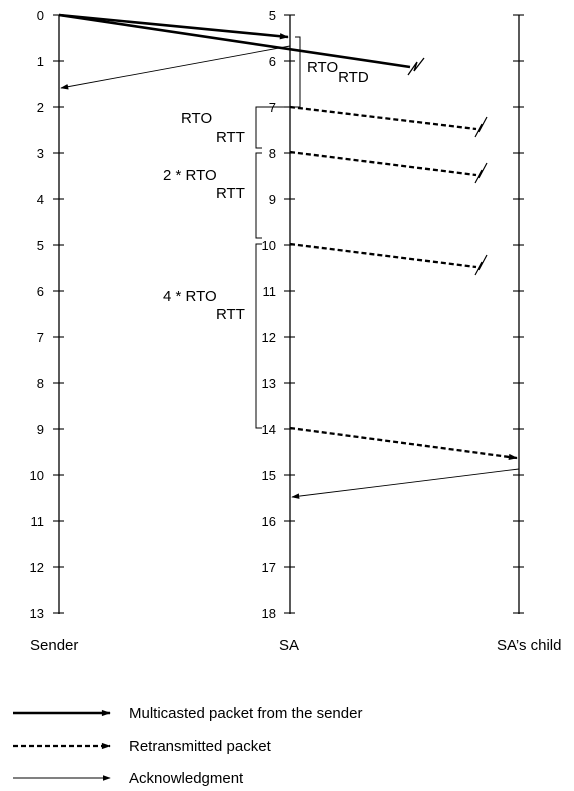 The width and height of the screenshot is (574, 791). What do you see at coordinates (269, 429) in the screenshot?
I see `sa-tick-label: 14` at bounding box center [269, 429].